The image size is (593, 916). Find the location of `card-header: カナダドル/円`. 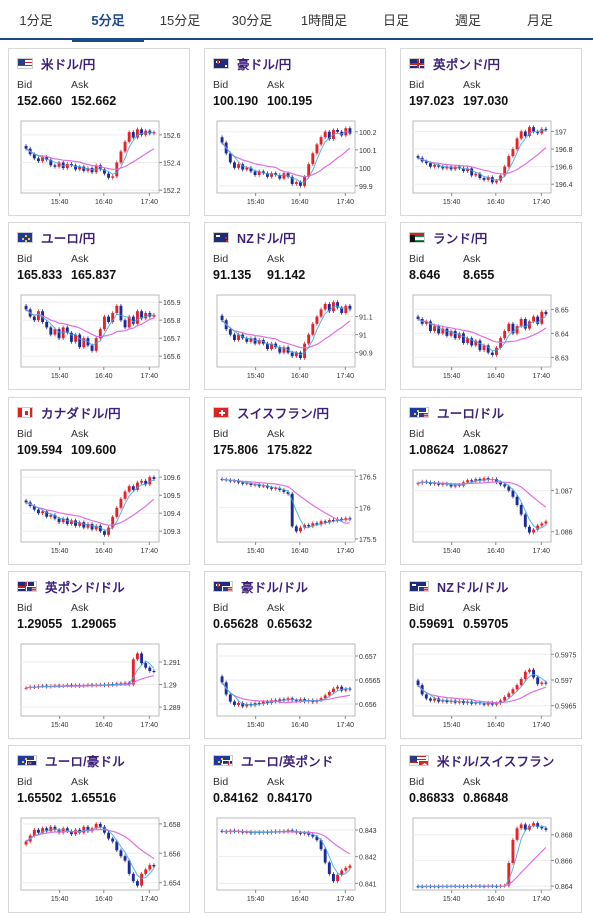

card-header: カナダドル/円 is located at coordinates (69, 412).